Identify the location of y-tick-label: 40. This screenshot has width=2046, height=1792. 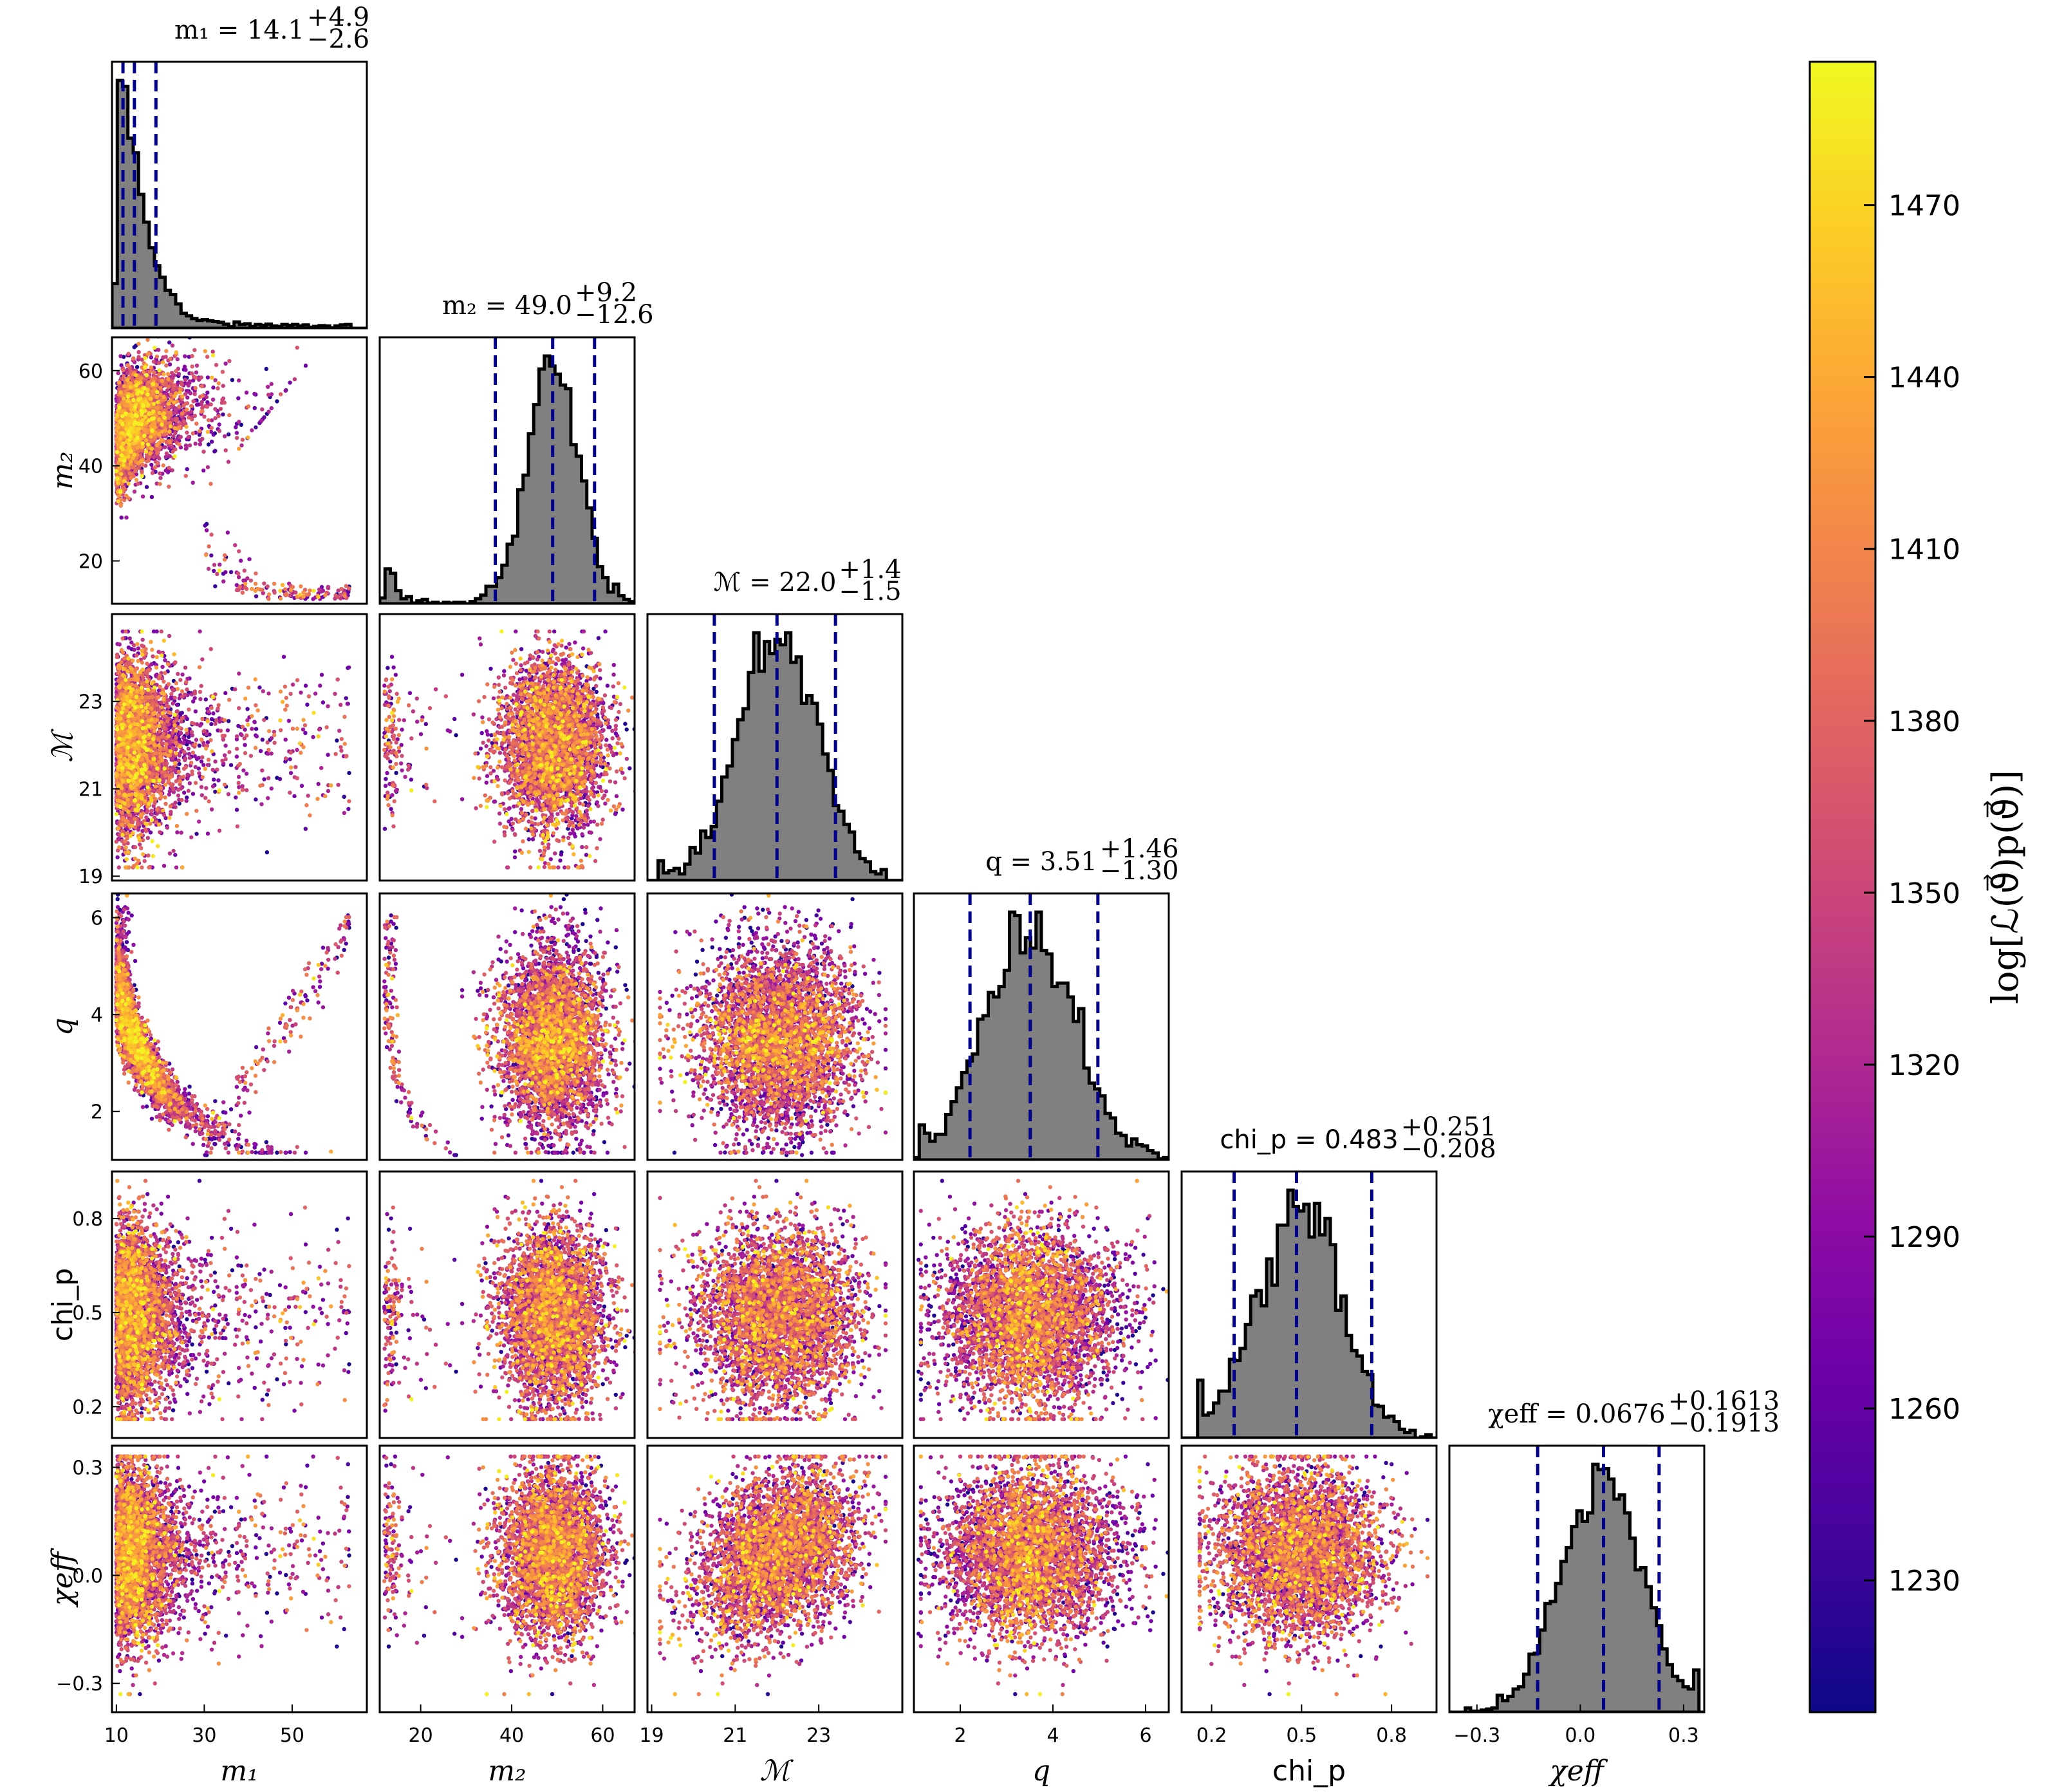
(91, 467).